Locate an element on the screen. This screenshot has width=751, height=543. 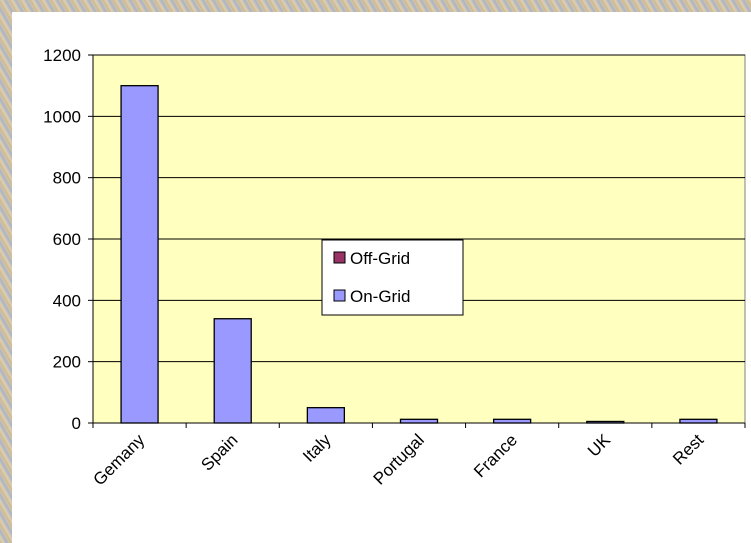
legend: Off-Grid On-Grid is located at coordinates (392, 277).